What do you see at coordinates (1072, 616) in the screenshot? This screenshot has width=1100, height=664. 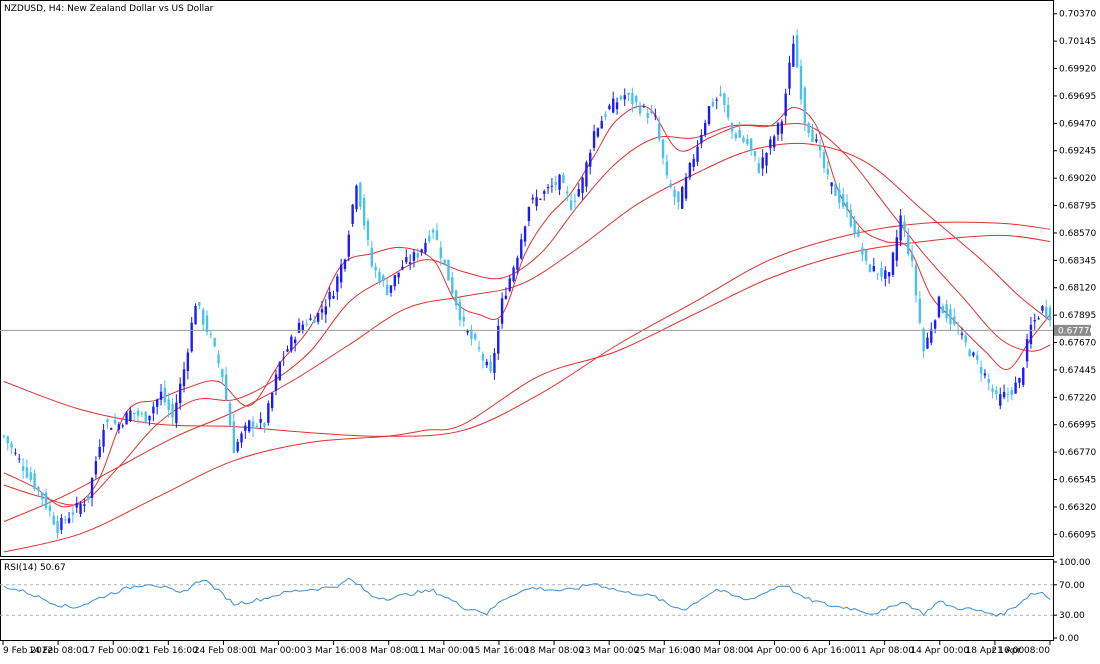 I see `rsi-tick-label: 30.00` at bounding box center [1072, 616].